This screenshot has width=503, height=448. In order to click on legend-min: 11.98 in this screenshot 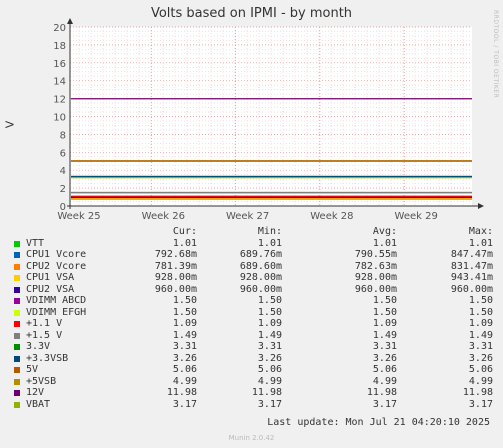, I will do `click(266, 392)`.